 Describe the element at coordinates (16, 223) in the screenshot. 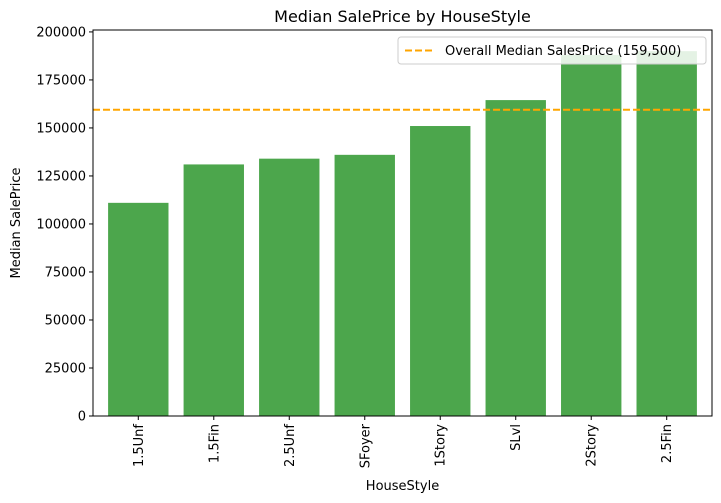

I see `y-axis-title: Median SalePrice` at that location.